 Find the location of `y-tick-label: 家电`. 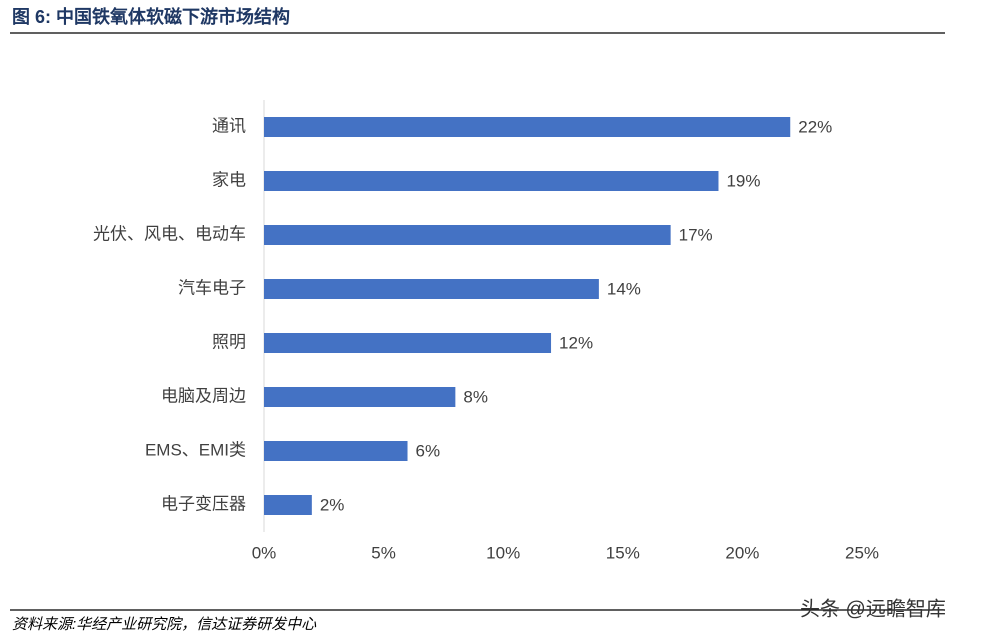

y-tick-label: 家电 is located at coordinates (229, 179).